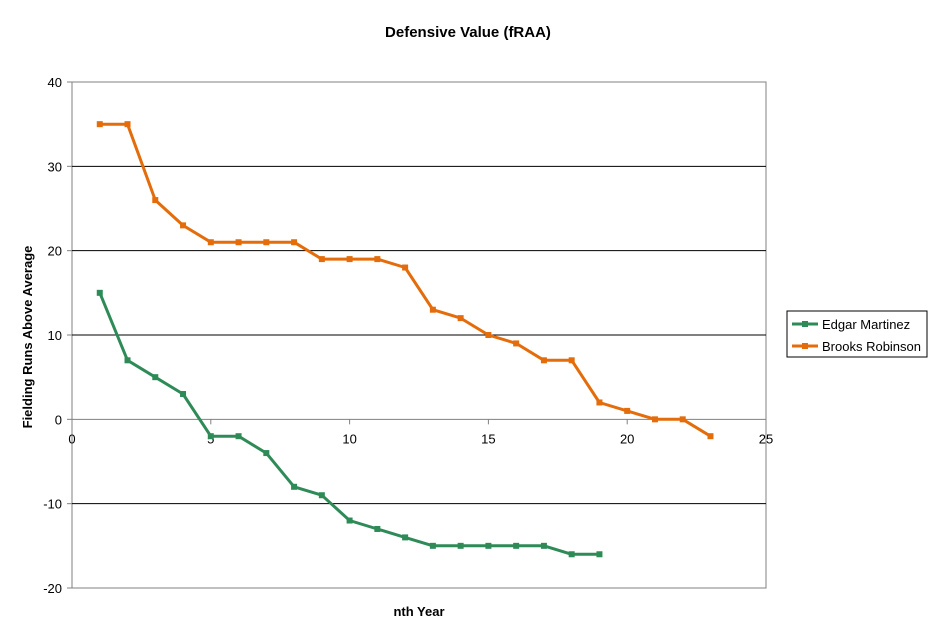  I want to click on x-axis-label: nth Year, so click(418, 611).